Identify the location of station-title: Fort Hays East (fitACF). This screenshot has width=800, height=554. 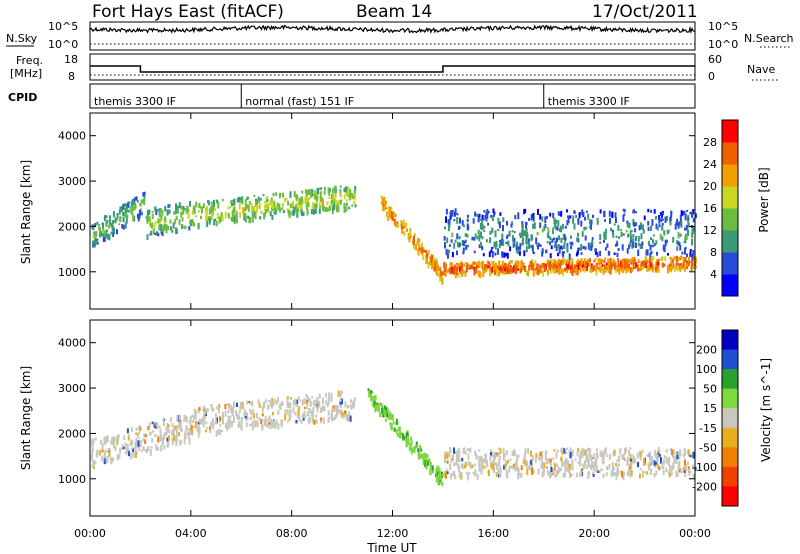
(188, 12).